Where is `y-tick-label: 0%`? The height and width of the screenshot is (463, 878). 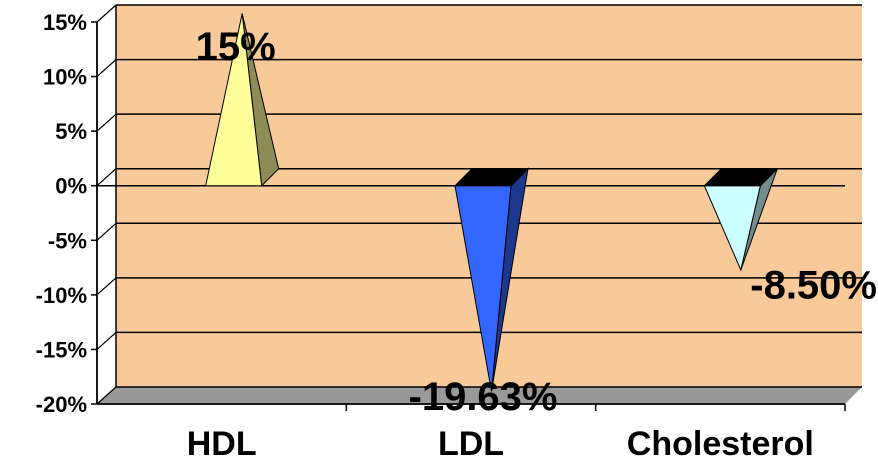 y-tick-label: 0% is located at coordinates (71, 186).